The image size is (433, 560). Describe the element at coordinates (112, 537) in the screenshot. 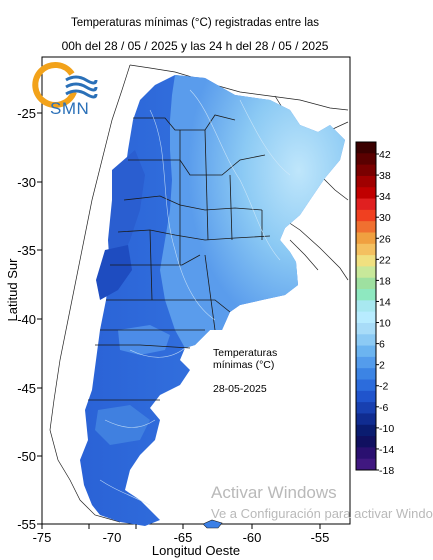

I see `x-tick-label: -70` at that location.